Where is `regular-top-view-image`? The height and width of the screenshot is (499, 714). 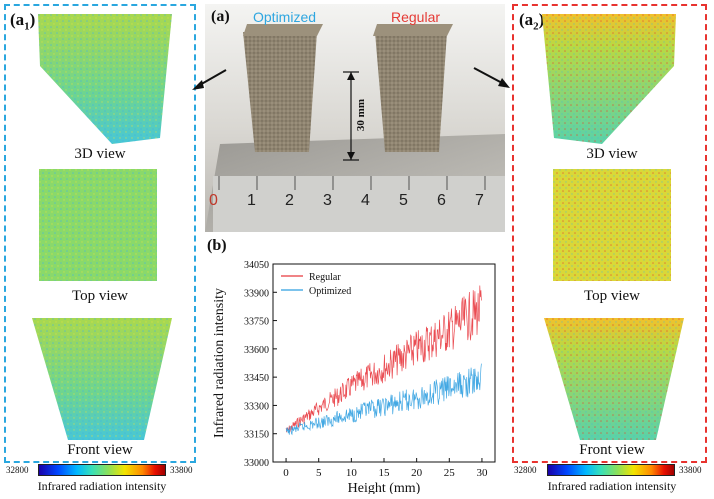 regular-top-view-image is located at coordinates (612, 225).